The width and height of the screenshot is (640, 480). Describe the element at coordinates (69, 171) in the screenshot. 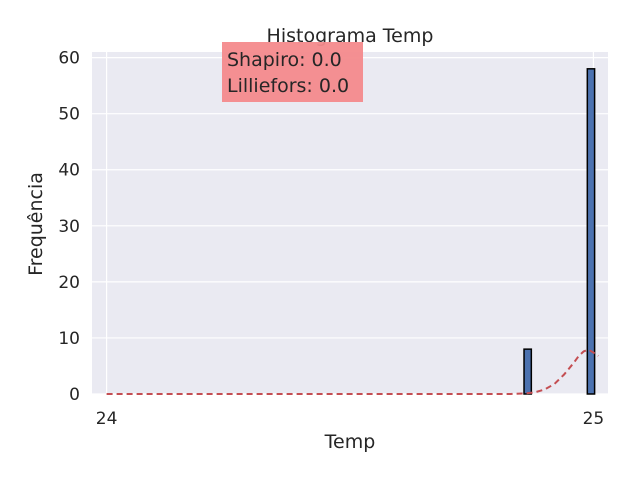

I see `y-tick-label: 40` at that location.